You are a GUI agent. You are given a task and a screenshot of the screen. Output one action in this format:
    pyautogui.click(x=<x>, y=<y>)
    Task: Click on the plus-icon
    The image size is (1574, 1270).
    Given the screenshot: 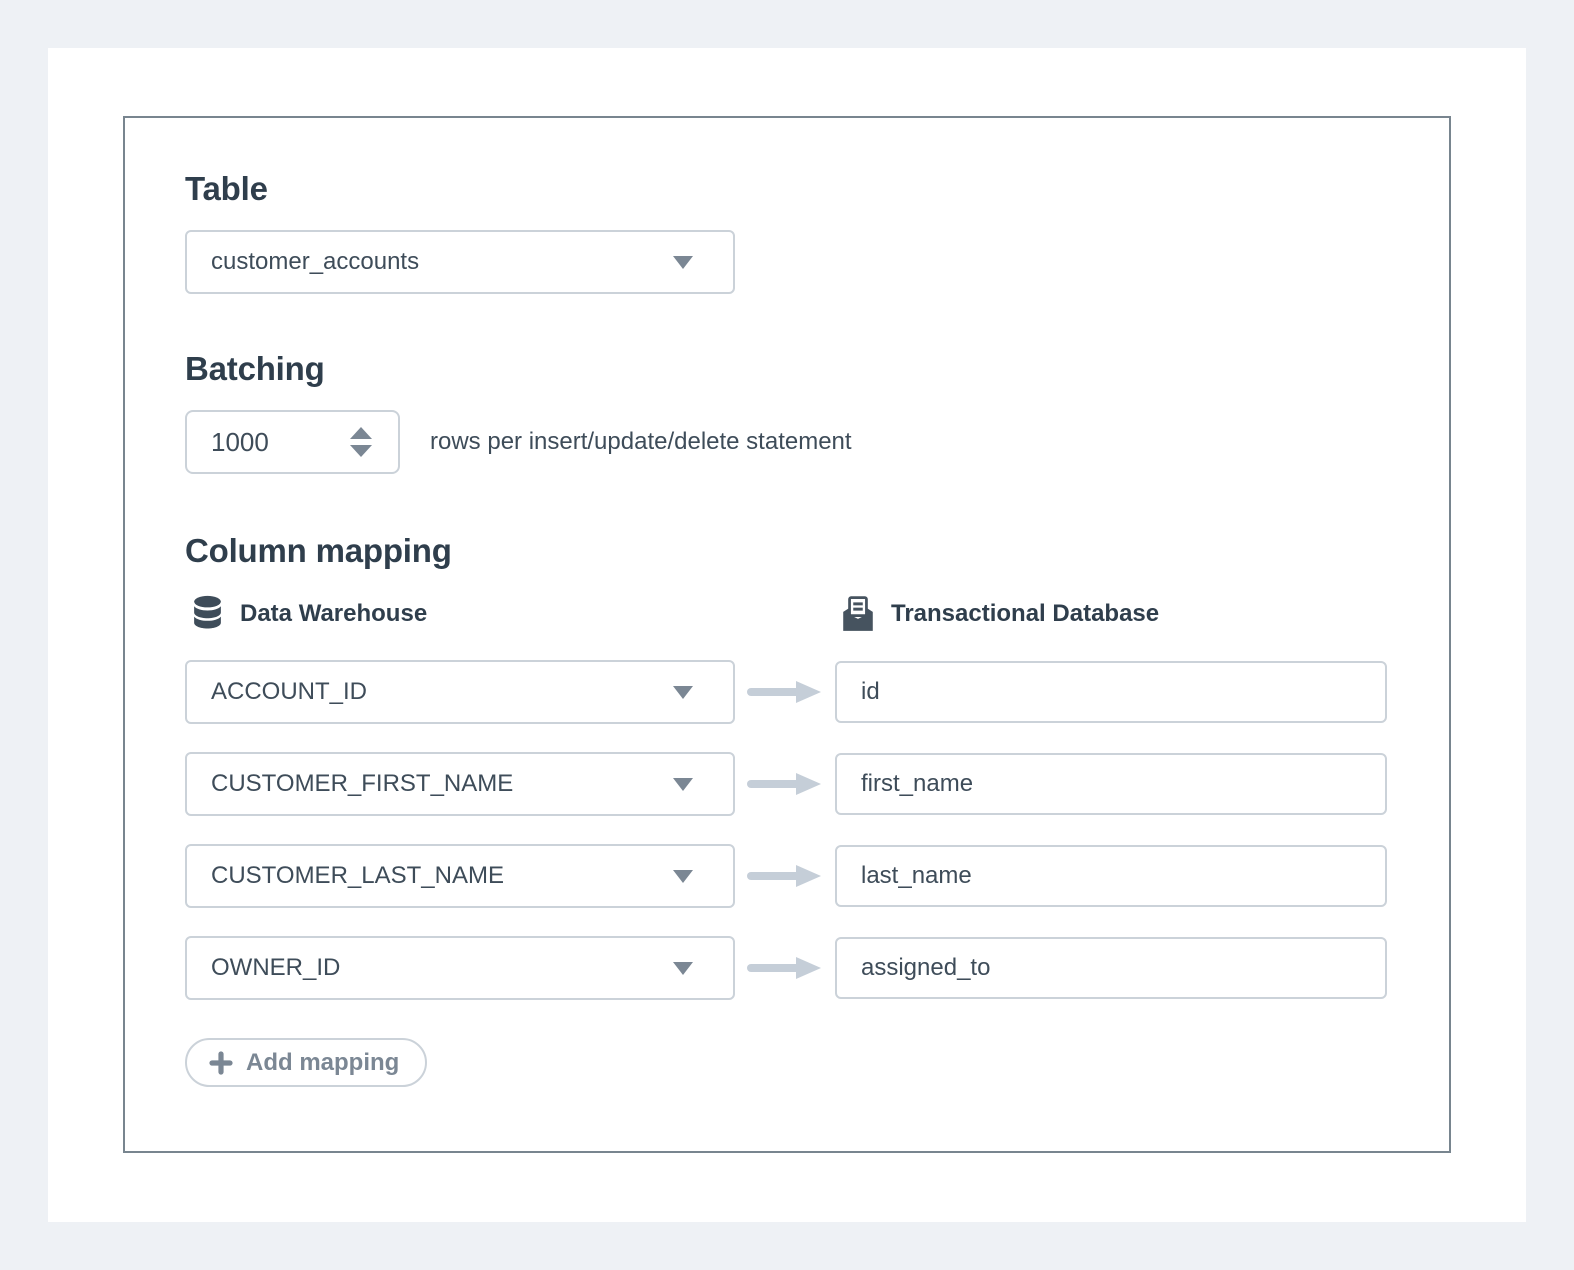 What is the action you would take?
    pyautogui.click(x=221, y=1062)
    